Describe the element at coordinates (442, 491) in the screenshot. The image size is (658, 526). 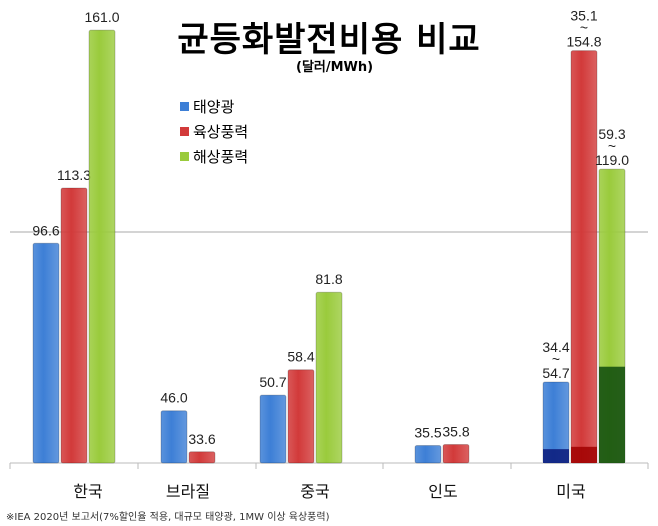
I see `x-tick-label: 인도` at that location.